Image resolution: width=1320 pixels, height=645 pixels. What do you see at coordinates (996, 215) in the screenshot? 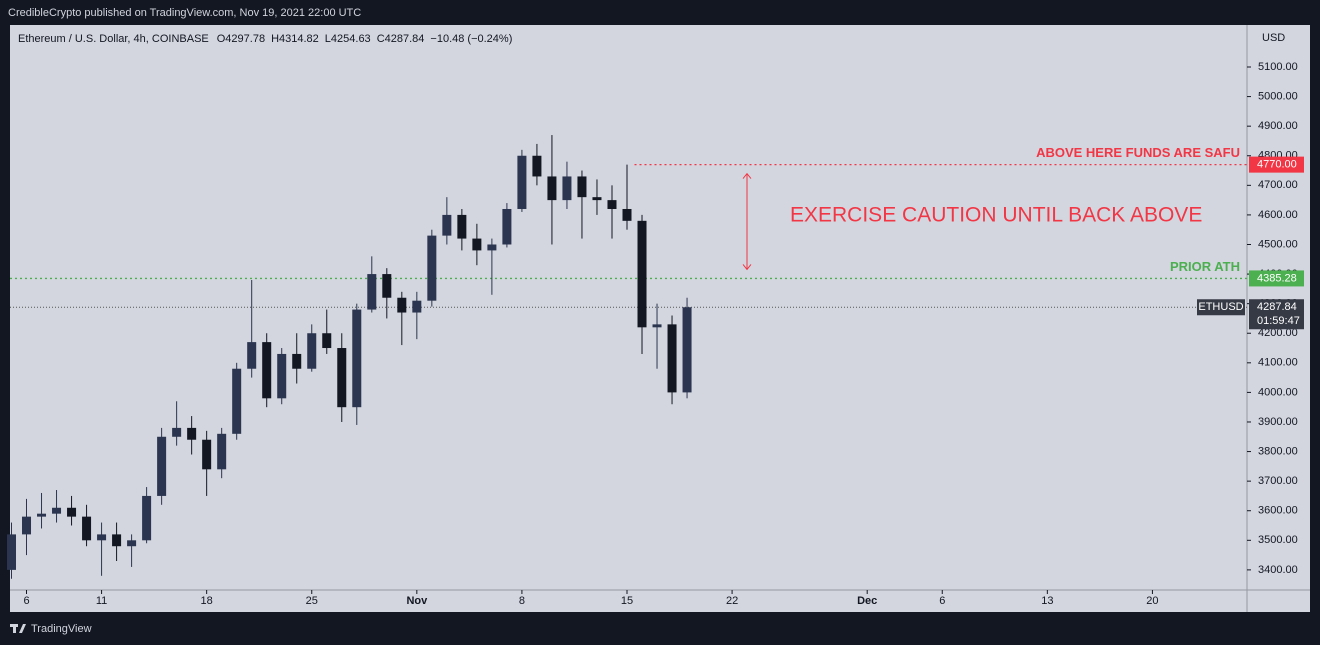
I see `annotation: EXERCISE CAUTION UNTIL BACK ABOVE` at bounding box center [996, 215].